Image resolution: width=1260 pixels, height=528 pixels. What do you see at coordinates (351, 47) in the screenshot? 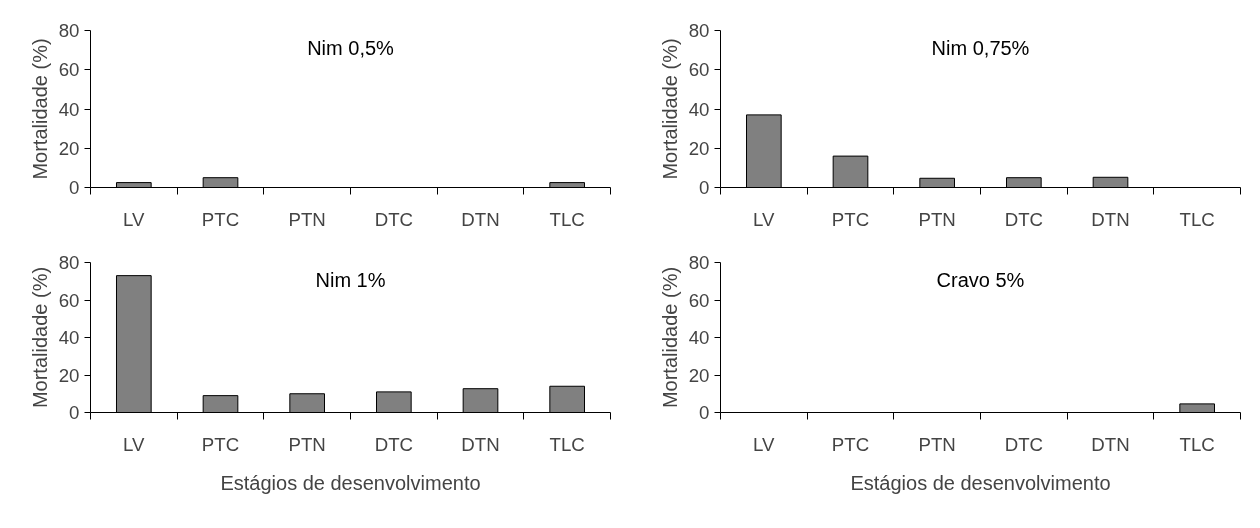
I see `chart-title: Nim 0,5%` at bounding box center [351, 47].